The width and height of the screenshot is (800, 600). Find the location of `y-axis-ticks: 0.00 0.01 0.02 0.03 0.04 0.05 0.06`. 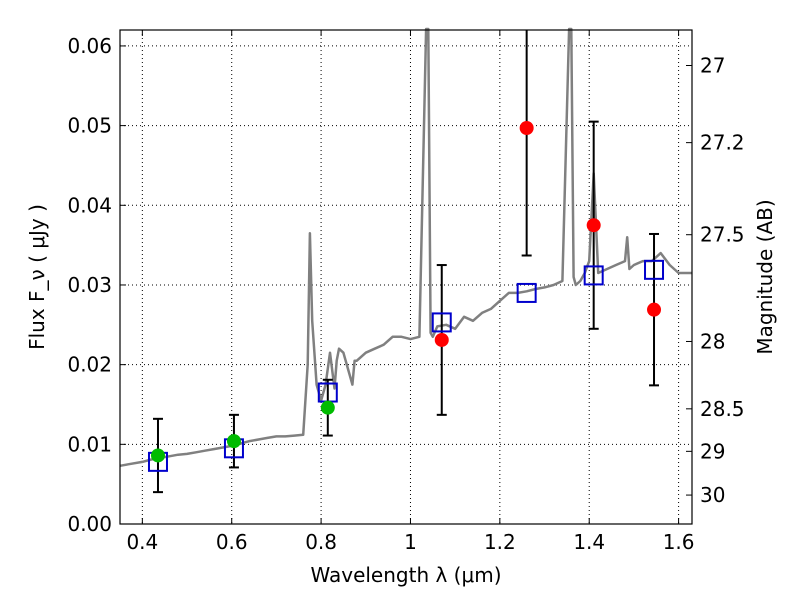

y-axis-ticks: 0.00 0.01 0.02 0.03 0.04 0.05 0.06 is located at coordinates (96, 285).